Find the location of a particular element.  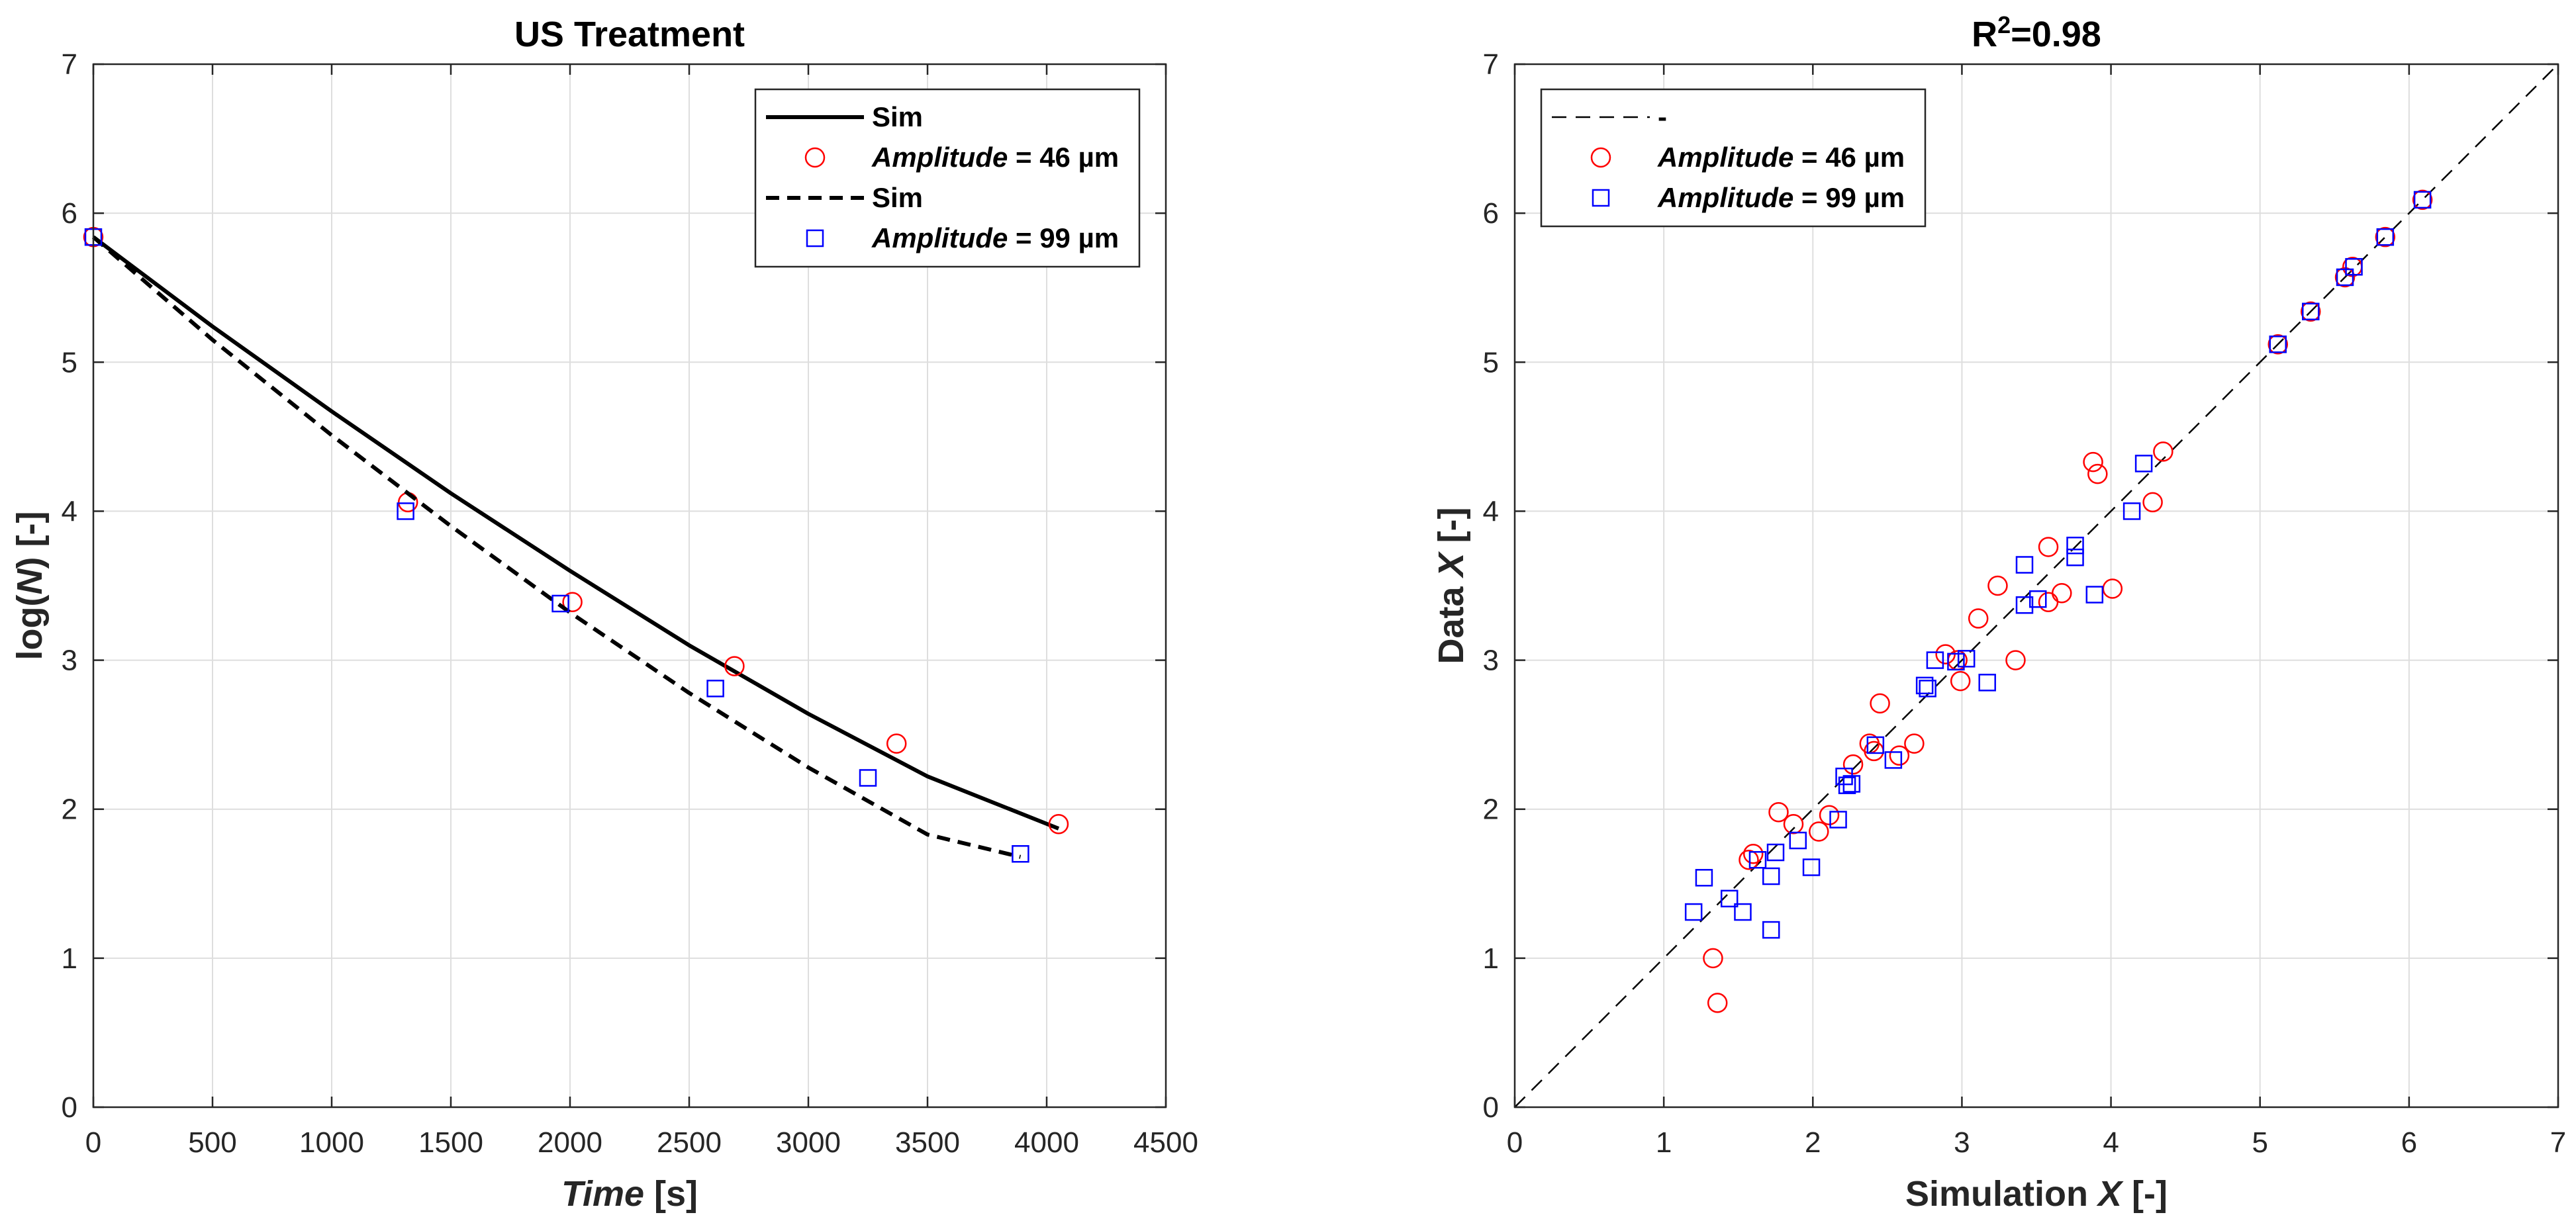

legend-label: Amplitude = 99 µm is located at coordinates (995, 238).